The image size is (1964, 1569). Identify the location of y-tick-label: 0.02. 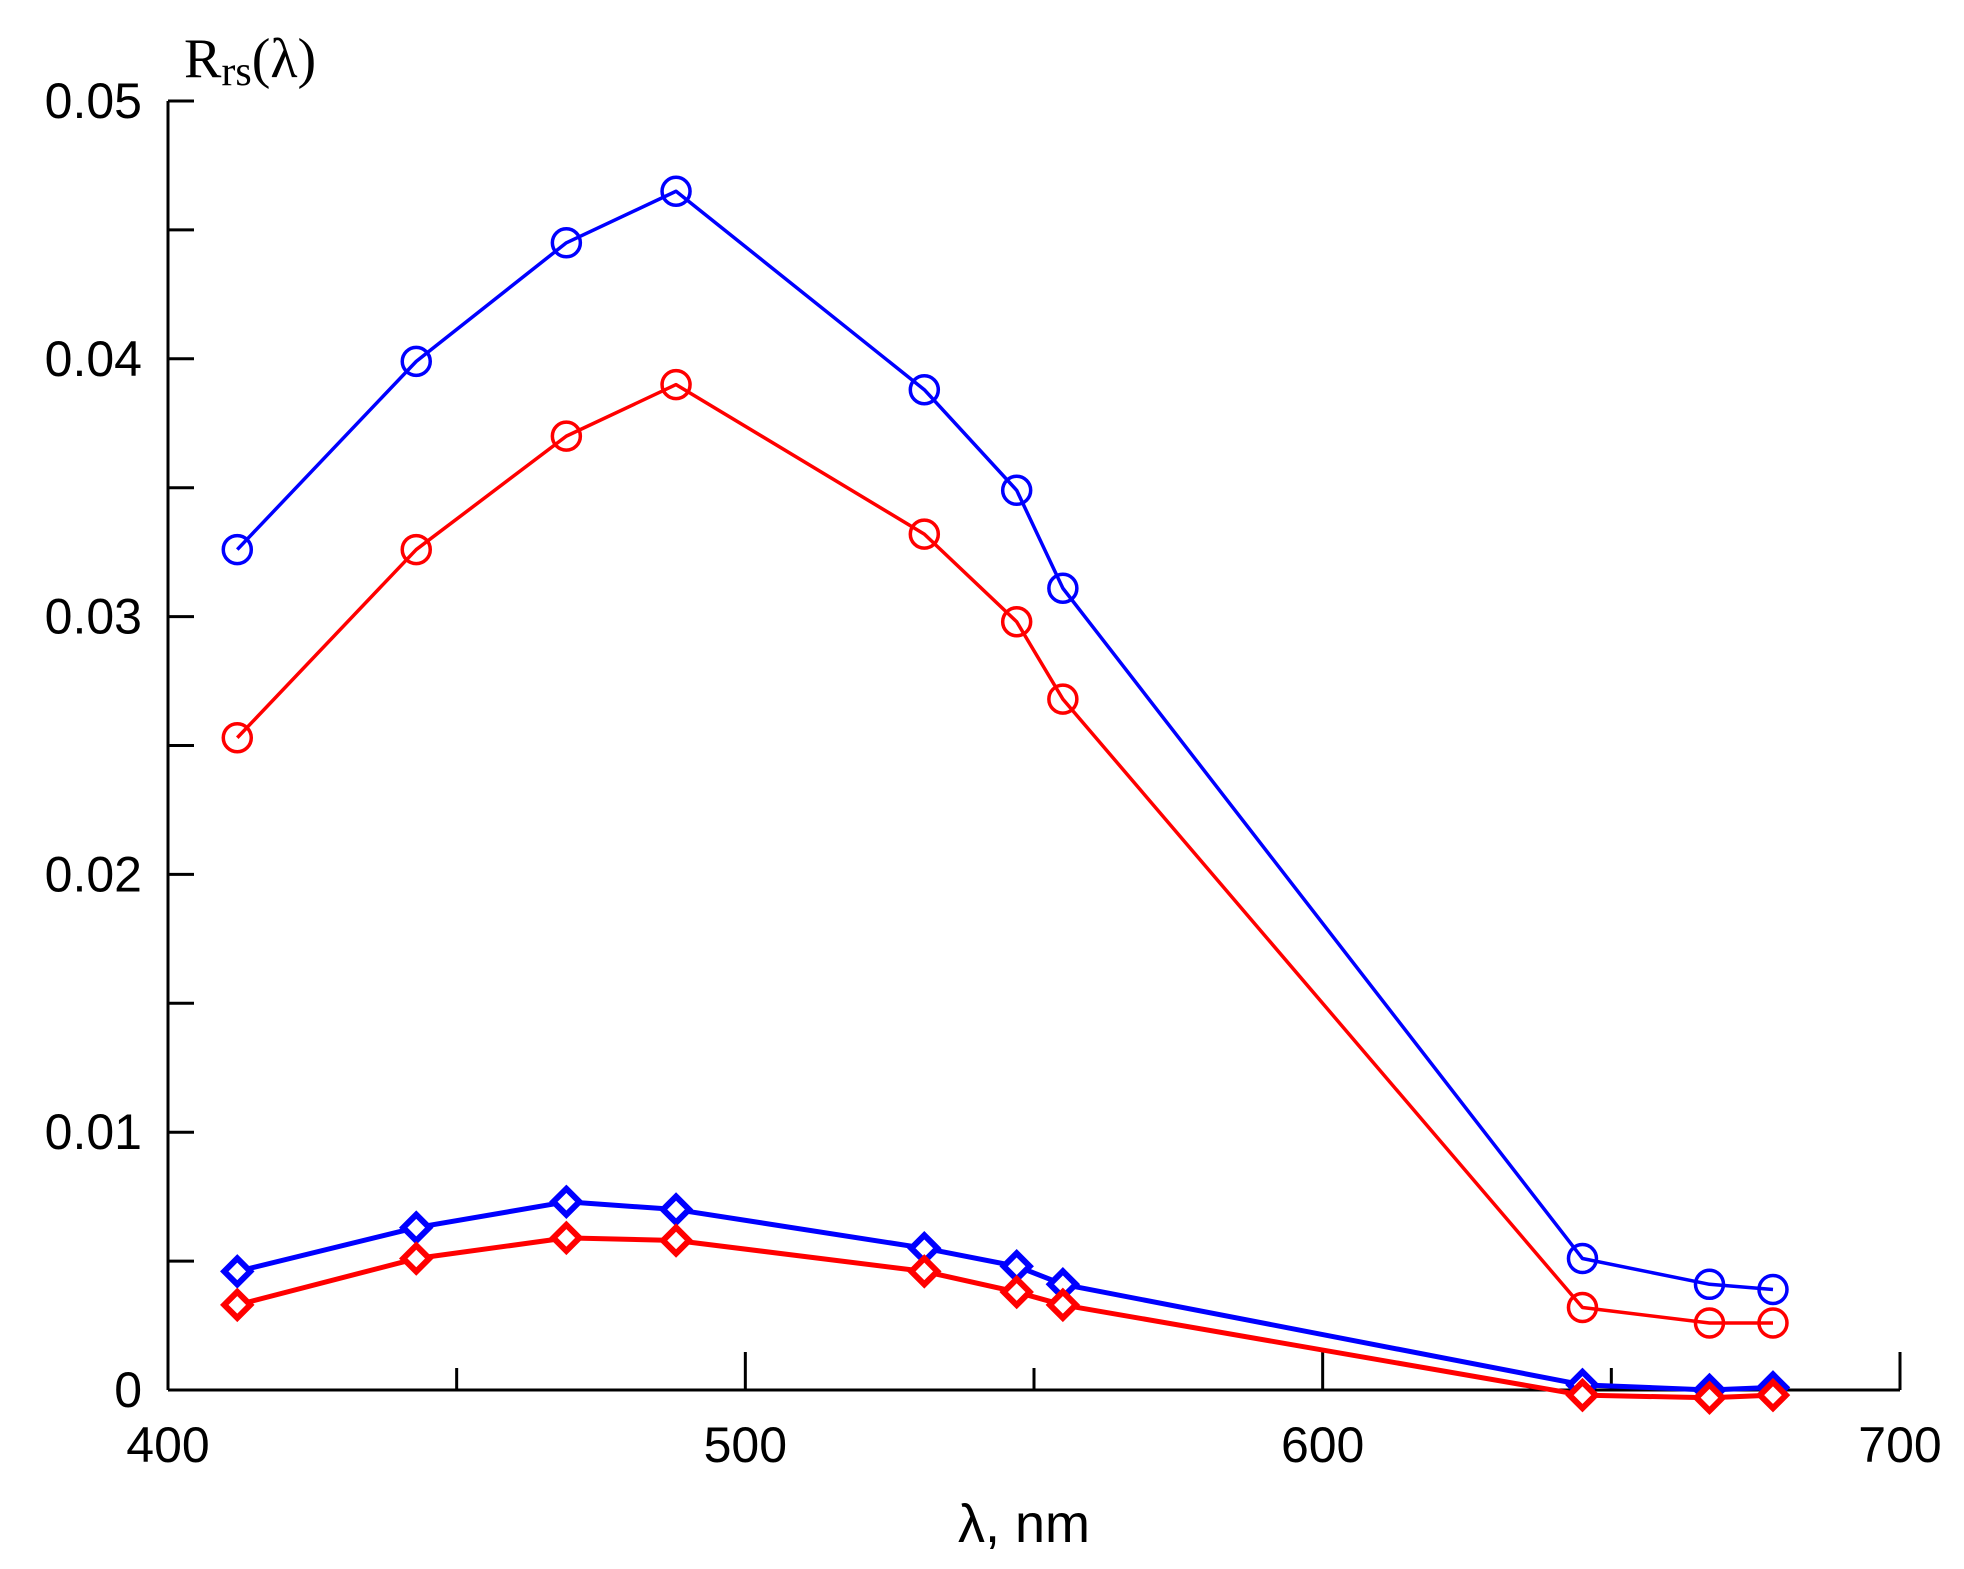
(93, 874).